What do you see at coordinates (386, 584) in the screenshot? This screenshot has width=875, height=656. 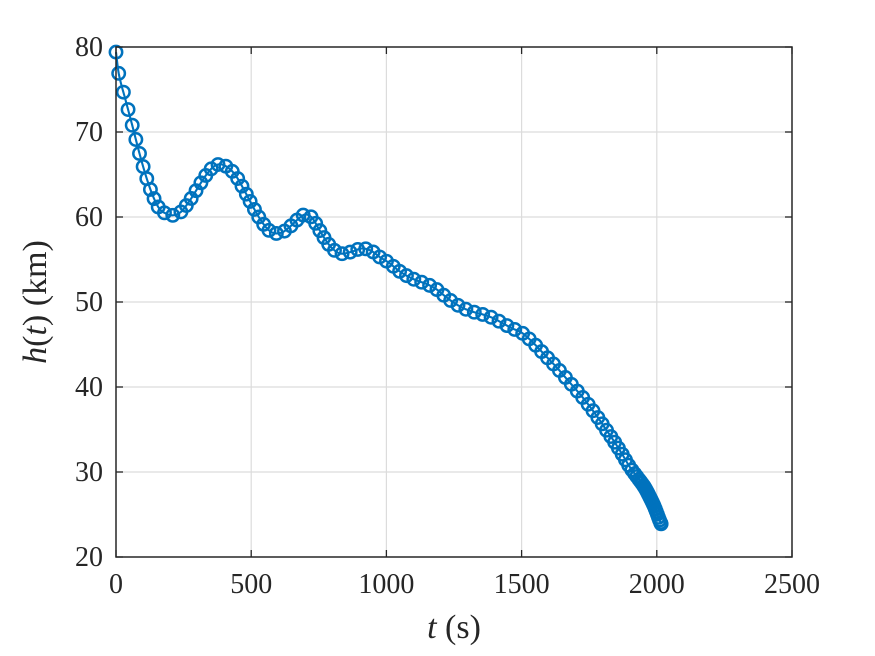 I see `x-tick-label: 1000` at bounding box center [386, 584].